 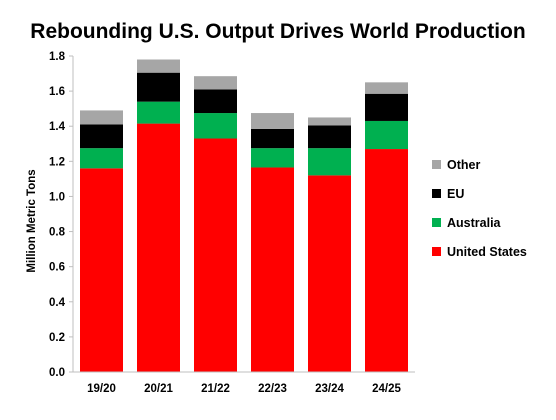 I want to click on y-tick-label: 1.8, so click(x=57, y=57).